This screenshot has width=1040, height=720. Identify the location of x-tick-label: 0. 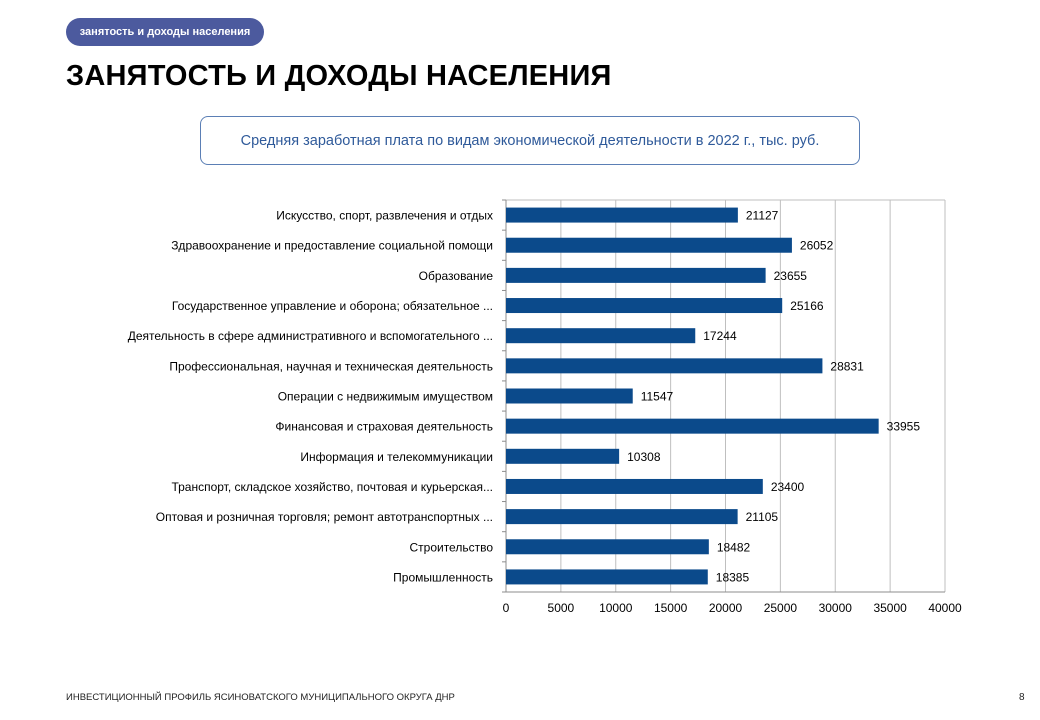
(506, 608).